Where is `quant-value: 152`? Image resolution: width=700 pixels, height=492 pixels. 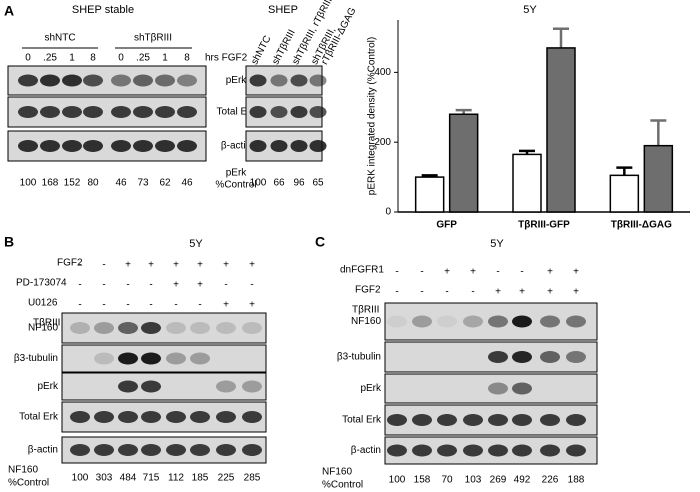 quant-value: 152 is located at coordinates (72, 183).